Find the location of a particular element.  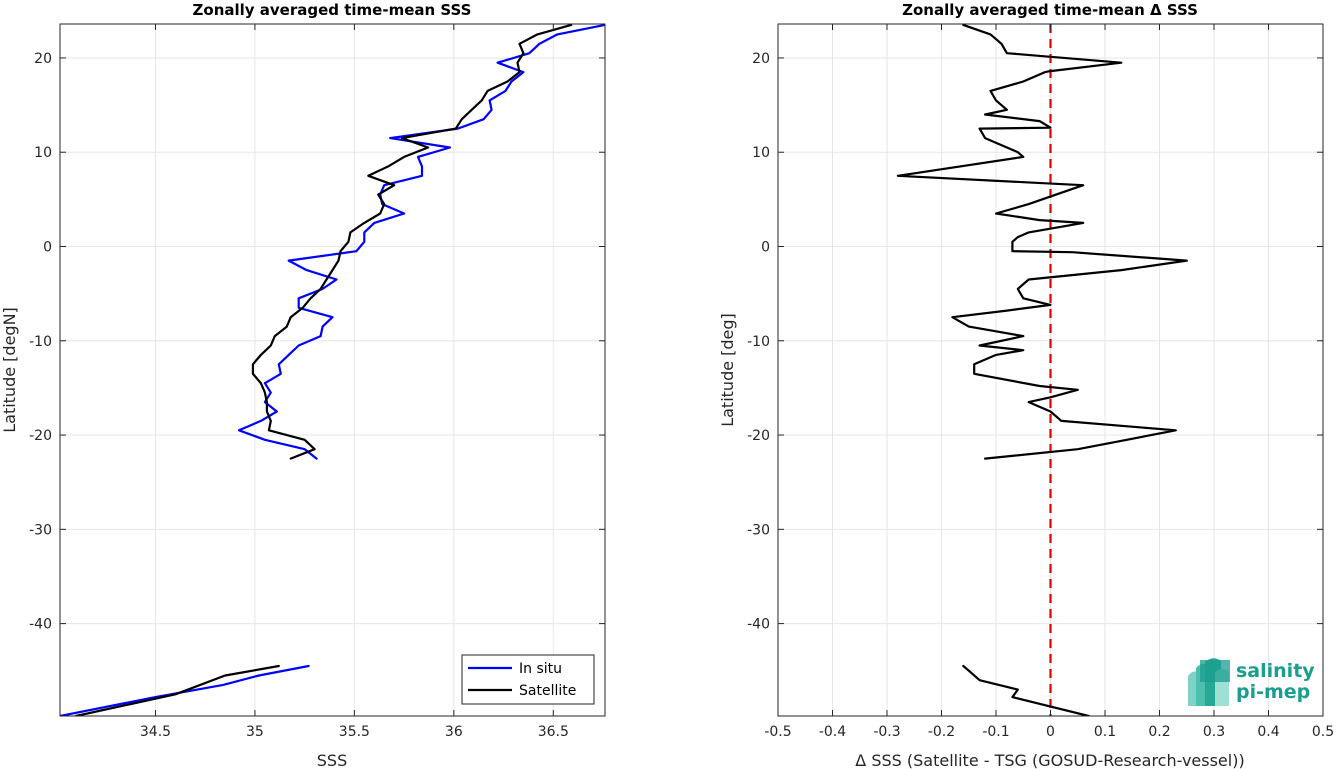

delta-sss-xtick-label: 0.5 is located at coordinates (1323, 732).